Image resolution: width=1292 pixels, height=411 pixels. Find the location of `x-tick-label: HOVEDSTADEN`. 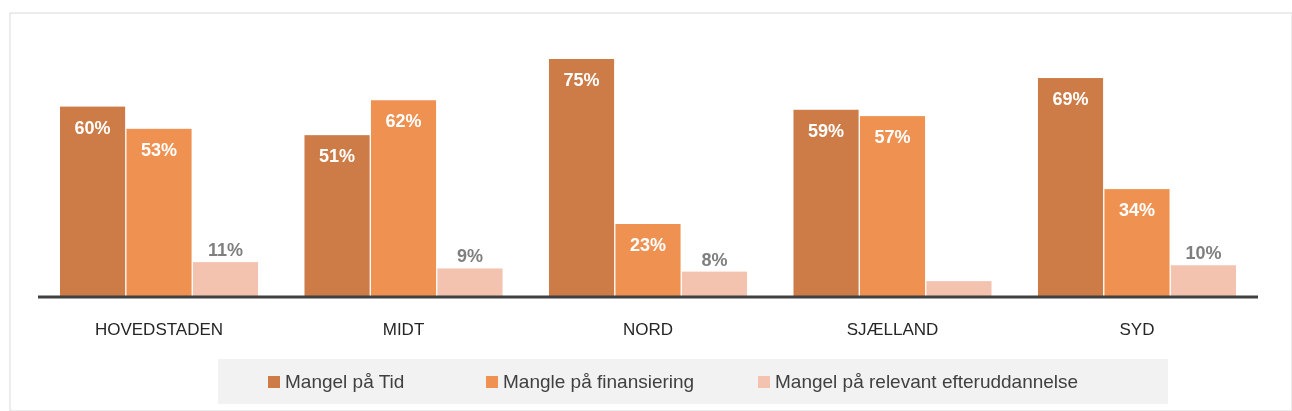

x-tick-label: HOVEDSTADEN is located at coordinates (159, 329).